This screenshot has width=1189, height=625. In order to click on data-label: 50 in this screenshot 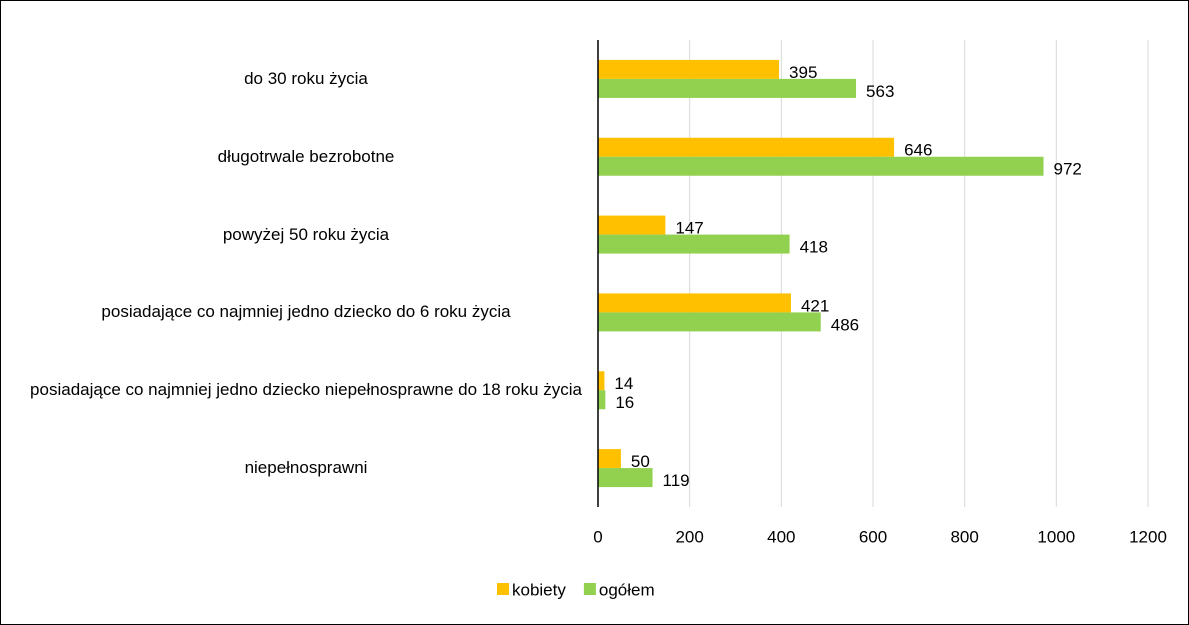, I will do `click(640, 461)`.